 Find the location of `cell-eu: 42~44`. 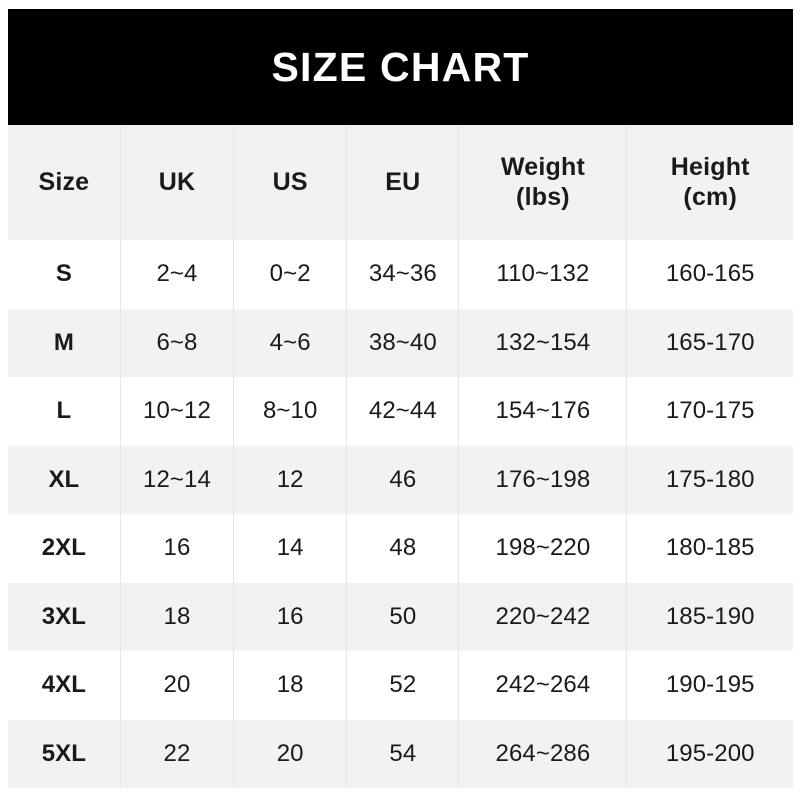

cell-eu: 42~44 is located at coordinates (403, 411).